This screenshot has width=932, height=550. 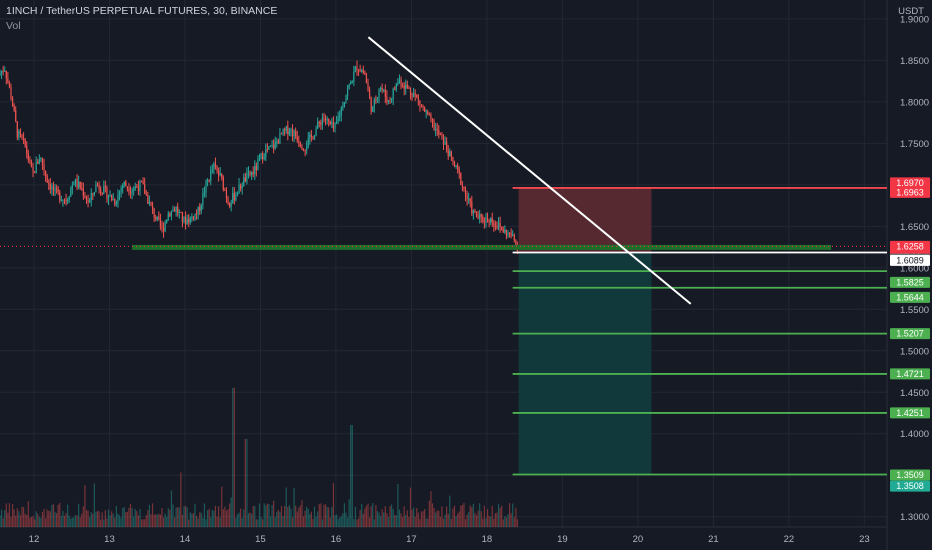 What do you see at coordinates (638, 539) in the screenshot?
I see `x-tick-label: 20` at bounding box center [638, 539].